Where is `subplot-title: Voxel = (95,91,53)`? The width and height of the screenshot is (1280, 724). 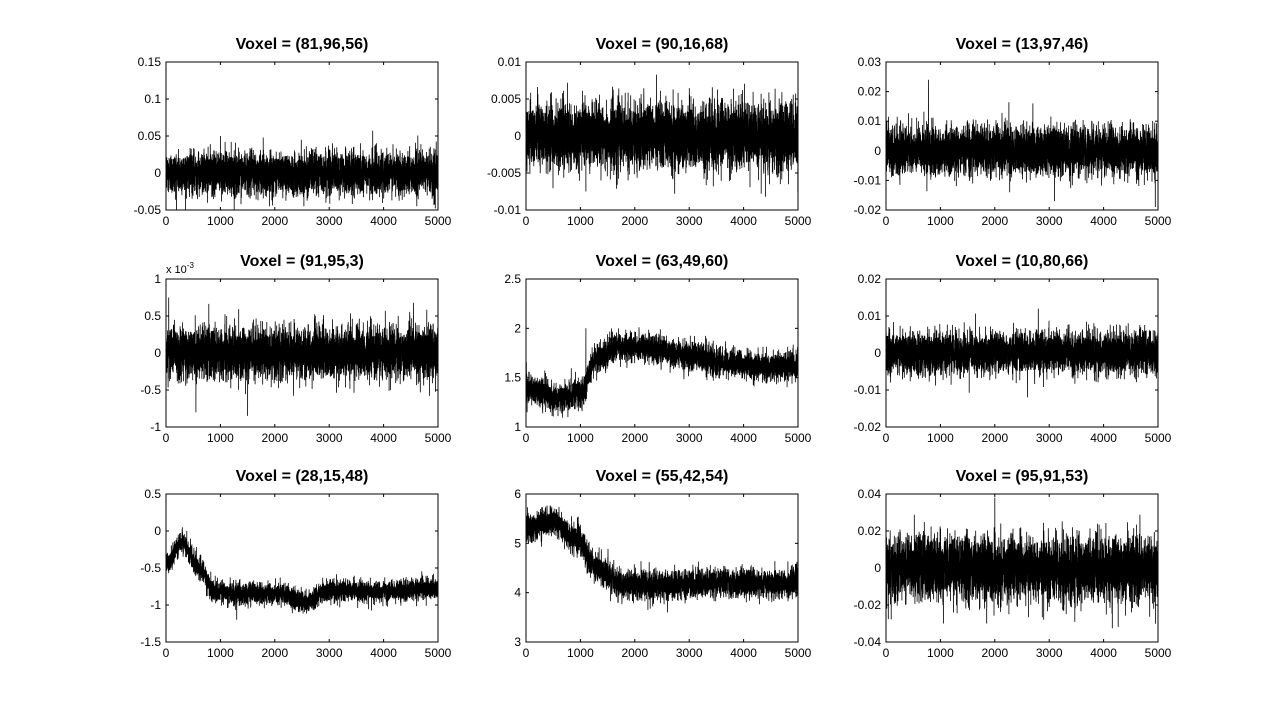 subplot-title: Voxel = (95,91,53) is located at coordinates (1022, 476).